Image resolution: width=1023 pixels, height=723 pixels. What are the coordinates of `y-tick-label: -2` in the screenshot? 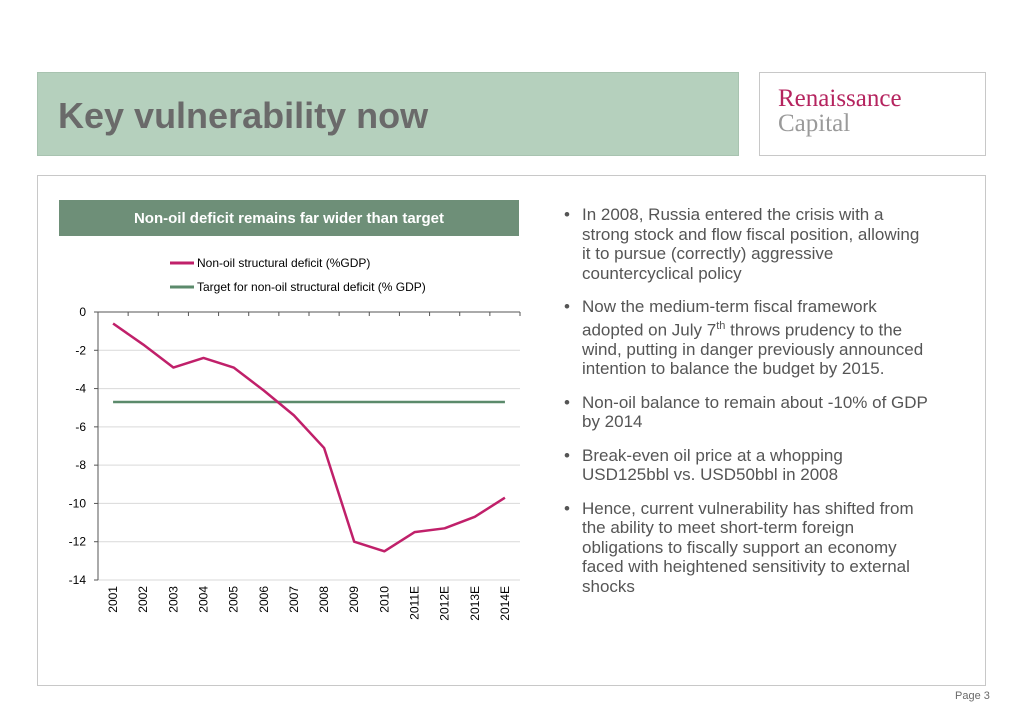 It's located at (80, 350).